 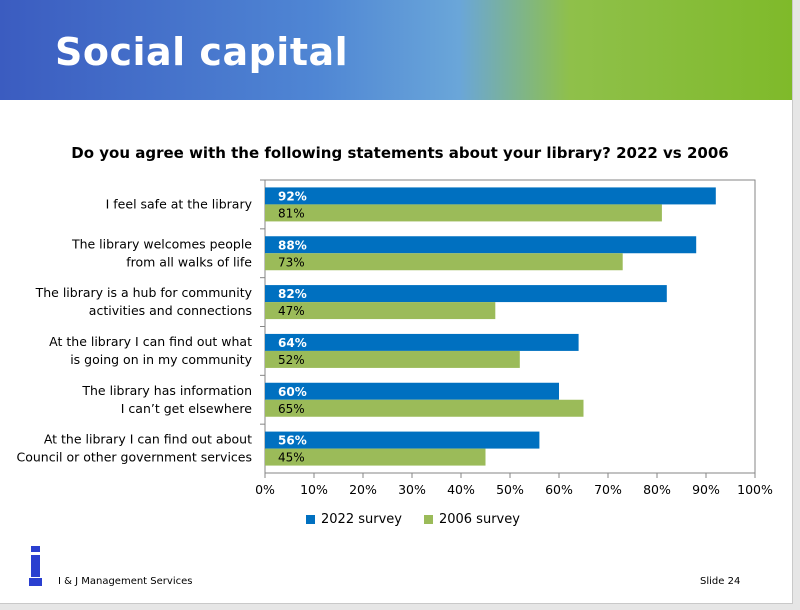 I want to click on data-label: 92%, so click(x=292, y=196).